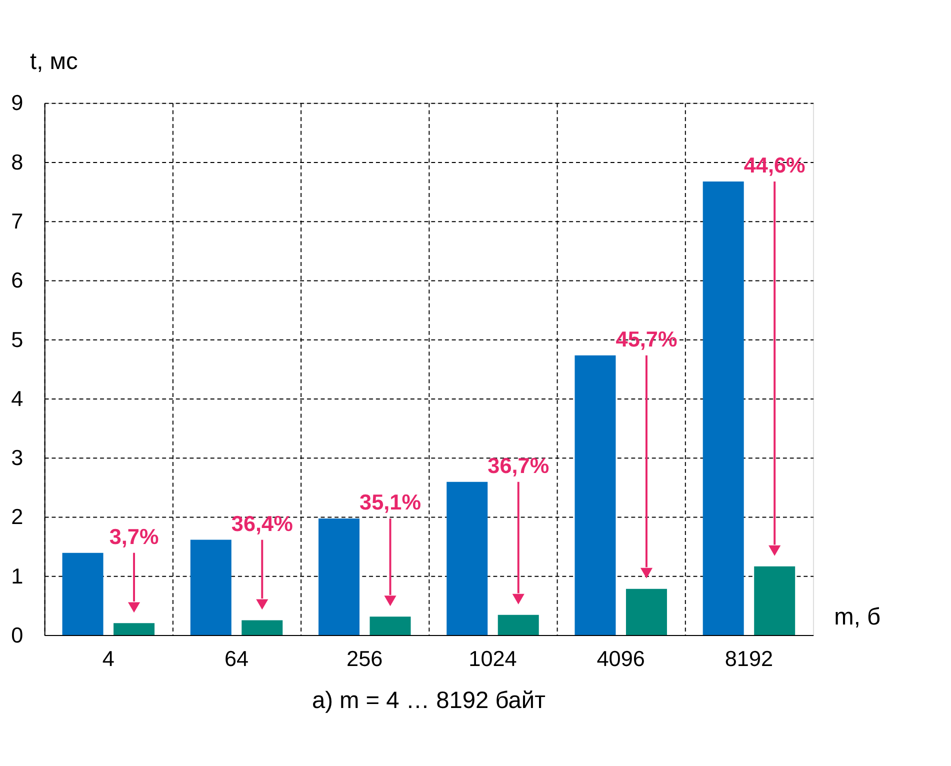 This screenshot has height=766, width=951. I want to click on y-tick-label: 3, so click(17, 457).